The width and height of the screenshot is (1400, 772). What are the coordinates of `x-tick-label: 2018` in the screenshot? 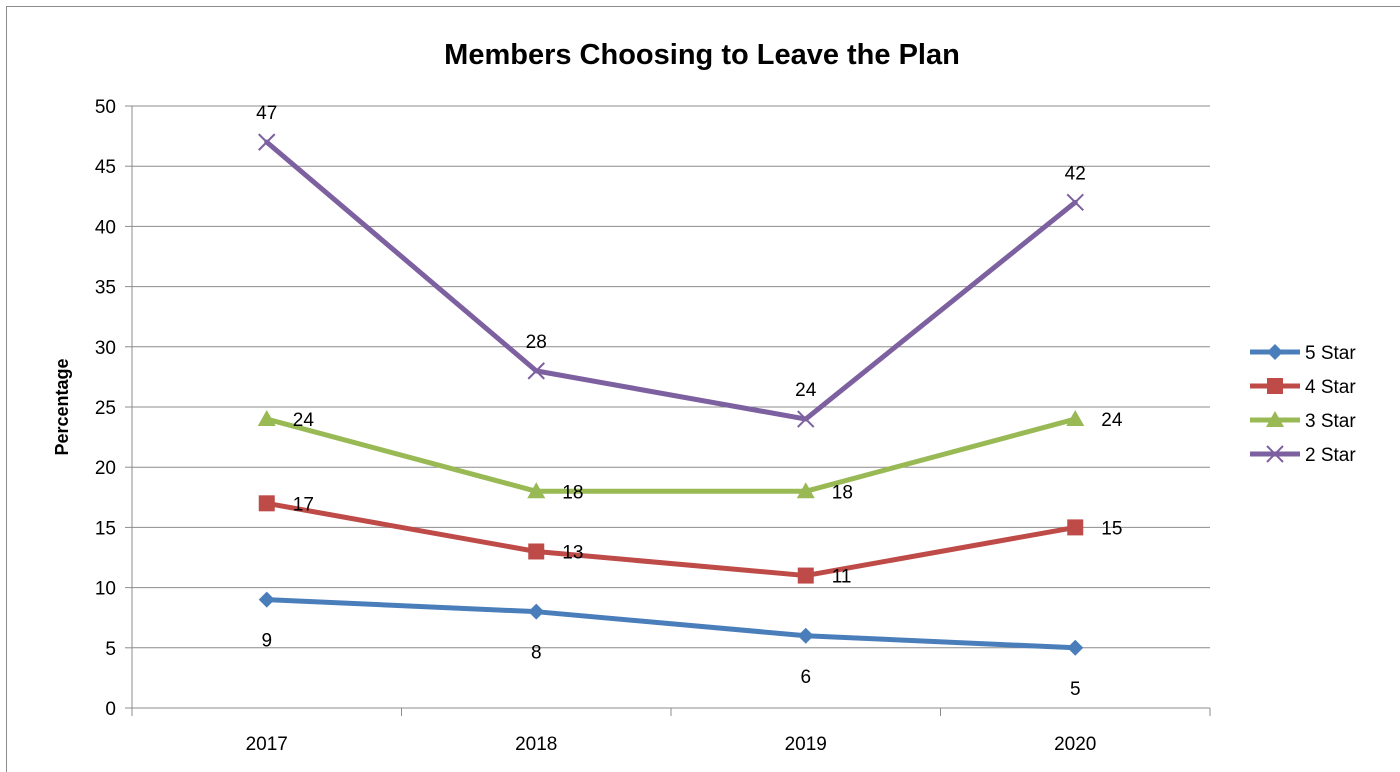 It's located at (536, 744).